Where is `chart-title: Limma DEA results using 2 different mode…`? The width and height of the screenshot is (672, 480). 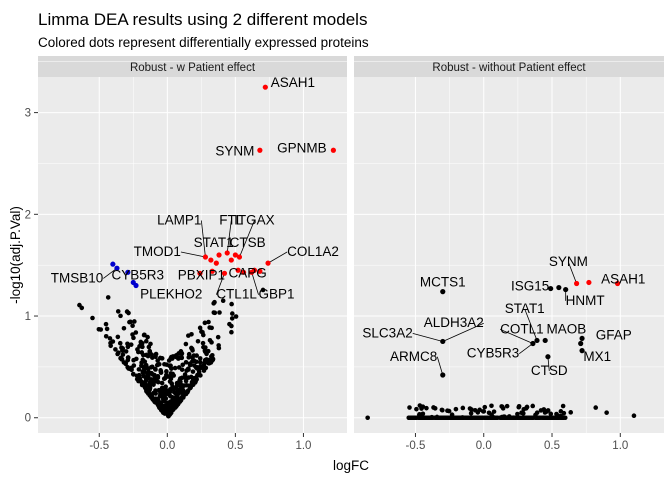
chart-title: Limma DEA results using 2 different mode… is located at coordinates (202, 19).